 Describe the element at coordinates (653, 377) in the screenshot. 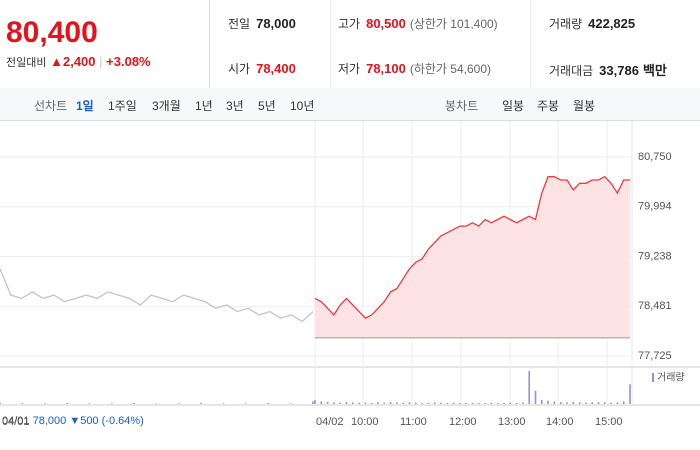

I see `legend-swatch` at that location.